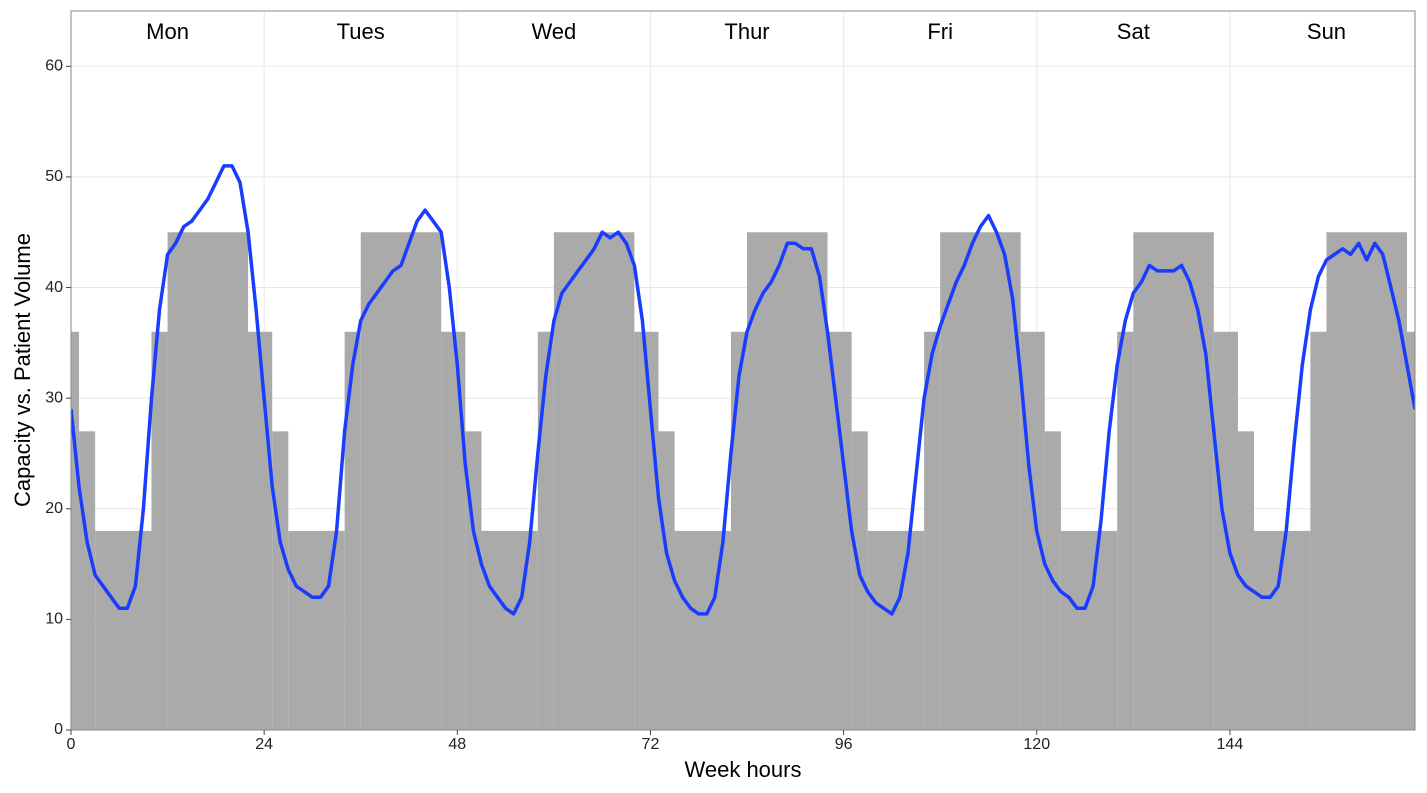  I want to click on x-tick-label: 144, so click(1230, 744).